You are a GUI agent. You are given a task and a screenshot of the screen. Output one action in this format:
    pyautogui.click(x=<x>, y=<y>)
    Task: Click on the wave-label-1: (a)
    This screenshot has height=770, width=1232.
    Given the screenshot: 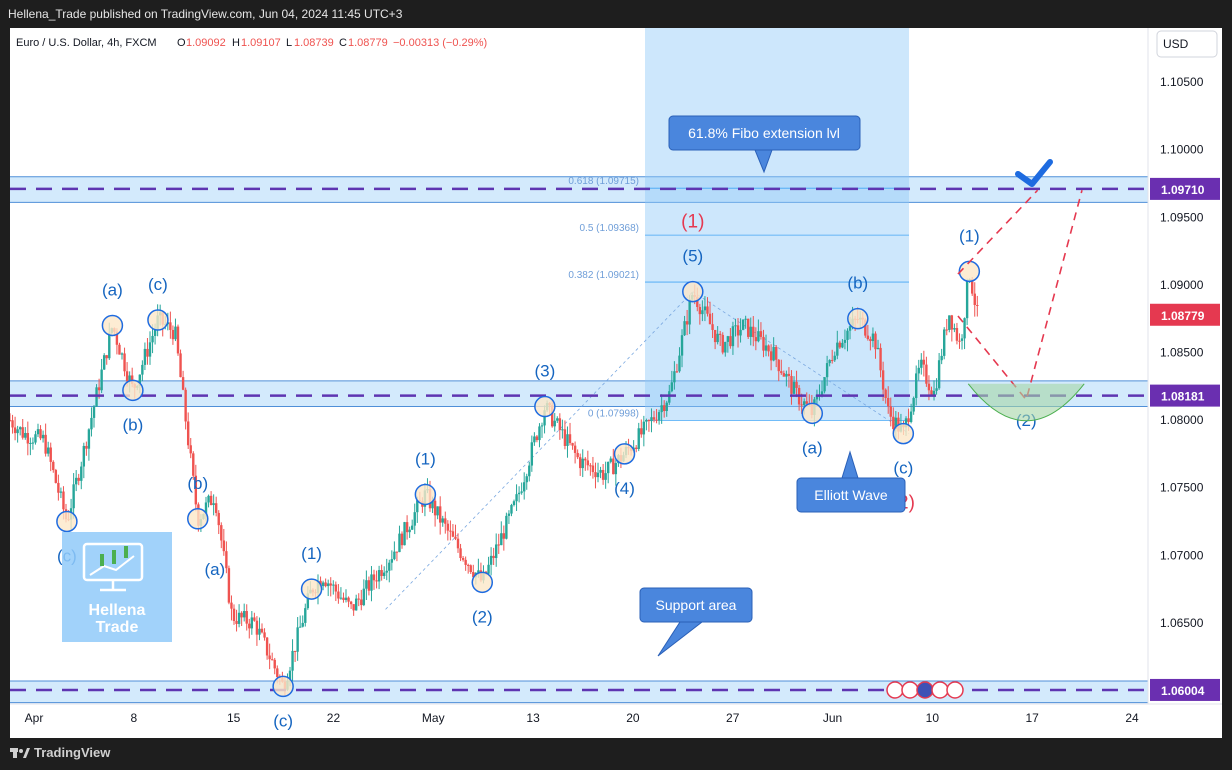 What is the action you would take?
    pyautogui.click(x=112, y=289)
    